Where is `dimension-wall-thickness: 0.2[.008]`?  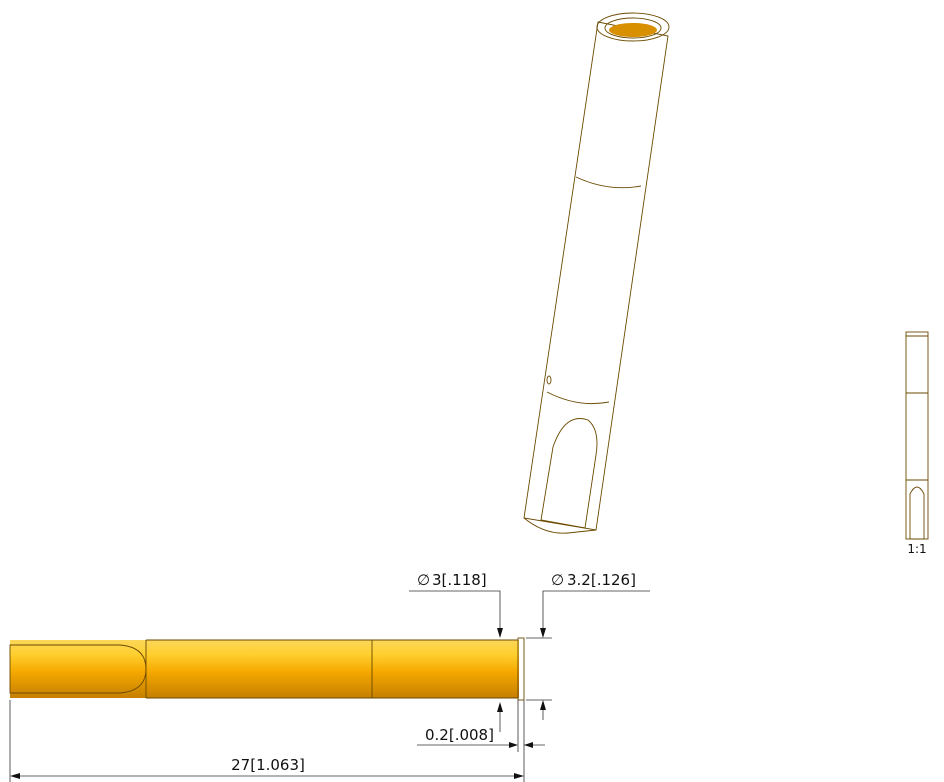
dimension-wall-thickness: 0.2[.008] is located at coordinates (481, 726).